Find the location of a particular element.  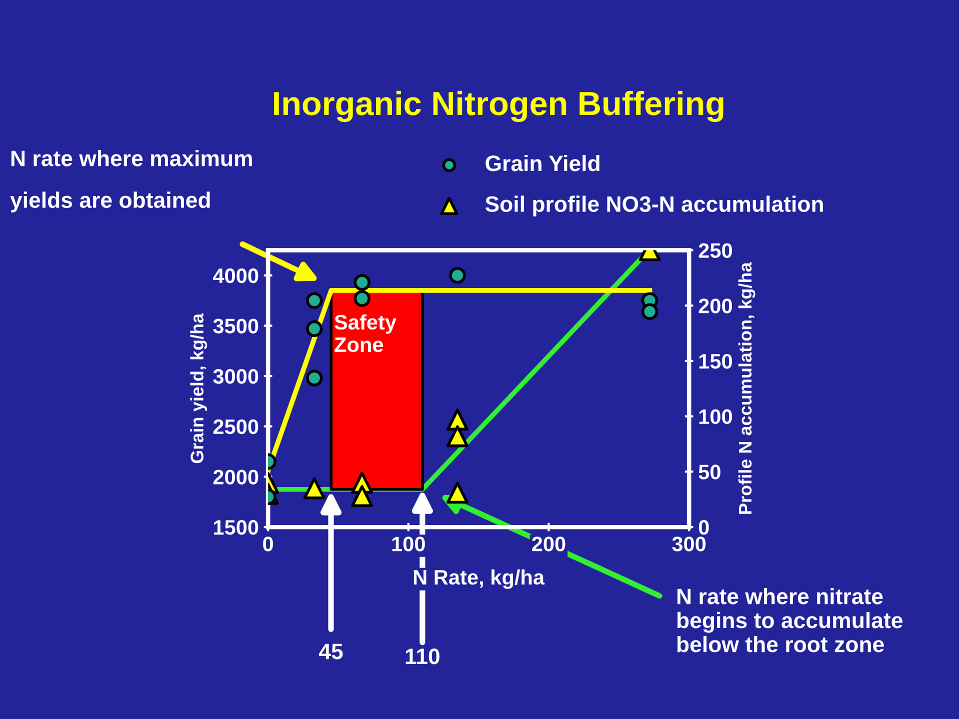

y2-tick-label: 100 is located at coordinates (715, 416).